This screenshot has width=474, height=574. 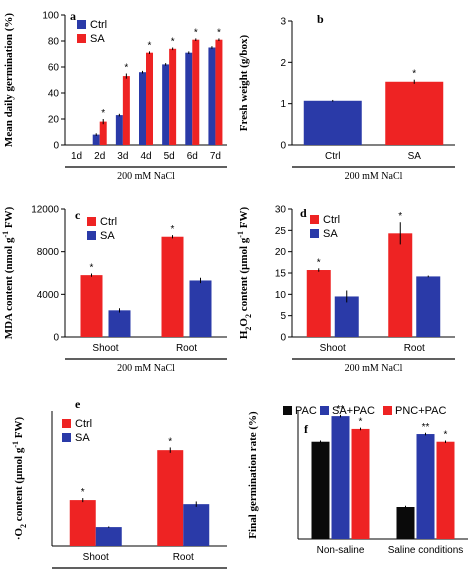 What do you see at coordinates (48, 295) in the screenshot?
I see `panel-c-y-tick-label: 4000` at bounding box center [48, 295].